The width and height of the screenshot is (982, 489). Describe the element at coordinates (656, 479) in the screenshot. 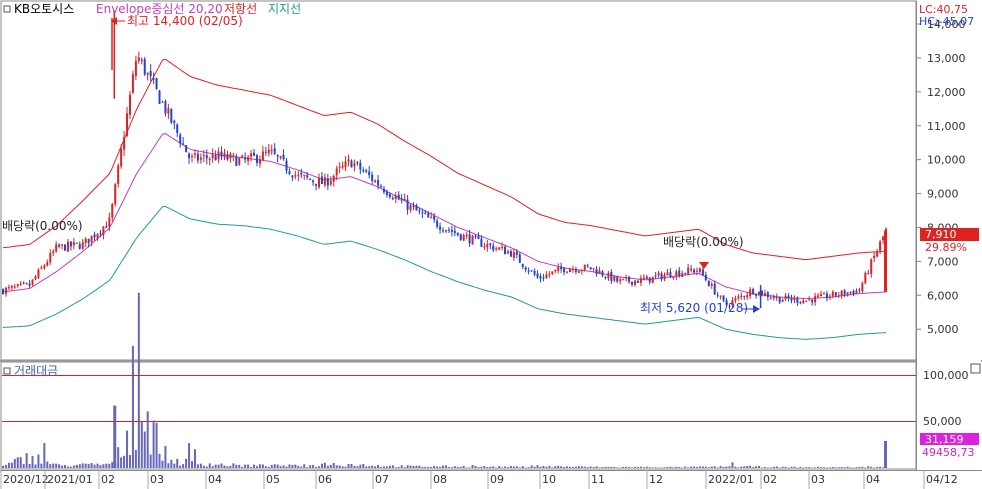

I see `x-tick-label: 12` at that location.